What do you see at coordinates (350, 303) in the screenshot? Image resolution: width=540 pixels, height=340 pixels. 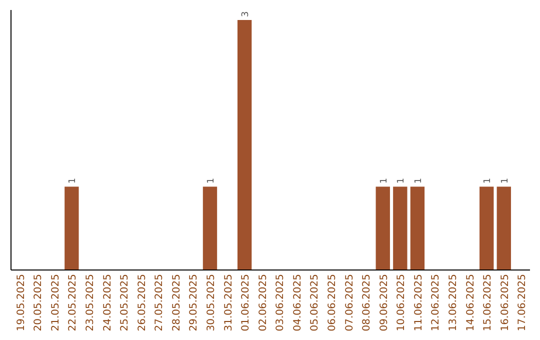 I see `x-tick-label: 07.06.2025` at bounding box center [350, 303].